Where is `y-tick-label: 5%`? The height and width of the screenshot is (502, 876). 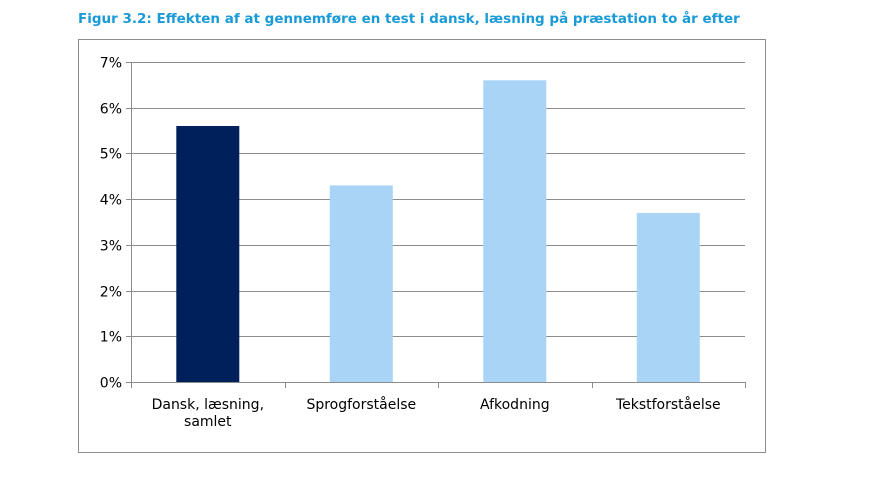
y-tick-label: 5% is located at coordinates (111, 155).